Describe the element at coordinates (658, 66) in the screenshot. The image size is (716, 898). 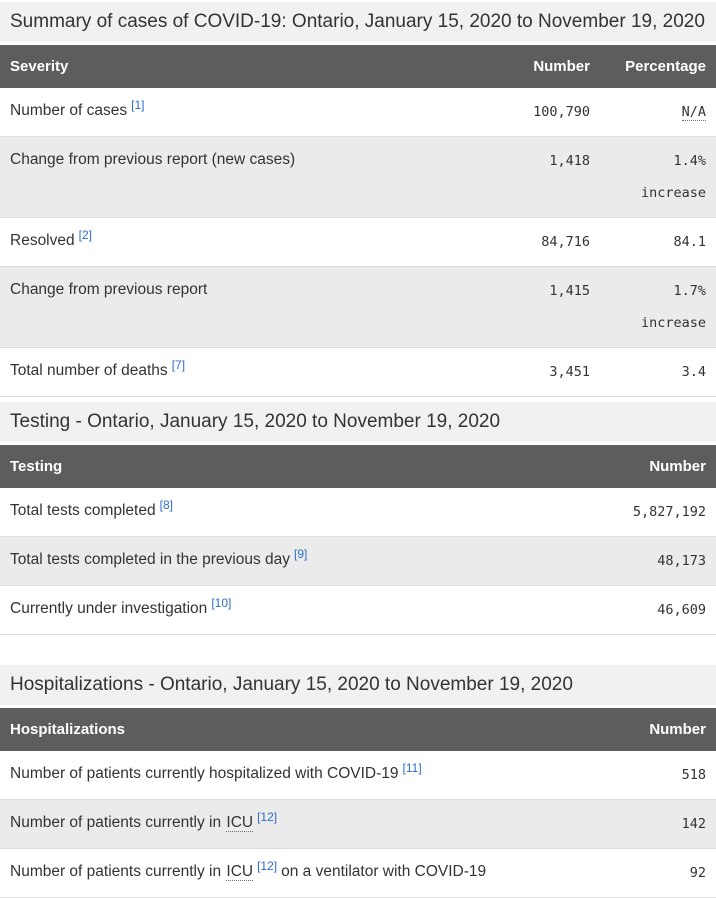
I see `percentage-column-header: Percentage` at that location.